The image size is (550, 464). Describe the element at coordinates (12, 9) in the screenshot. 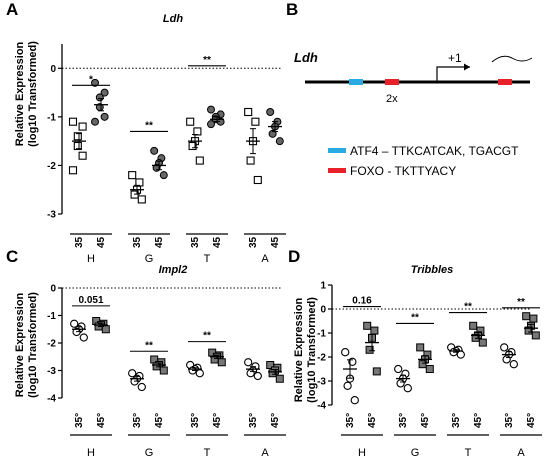

I see `panel-letter-a: A` at that location.